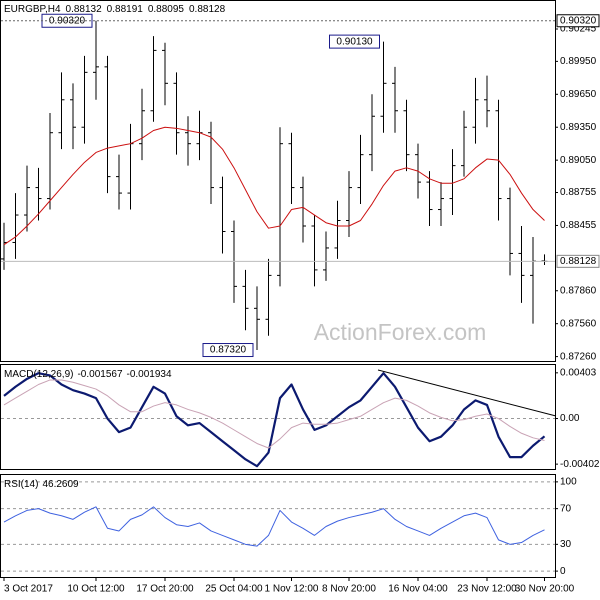  I want to click on y-tick-label: 70, so click(566, 508).